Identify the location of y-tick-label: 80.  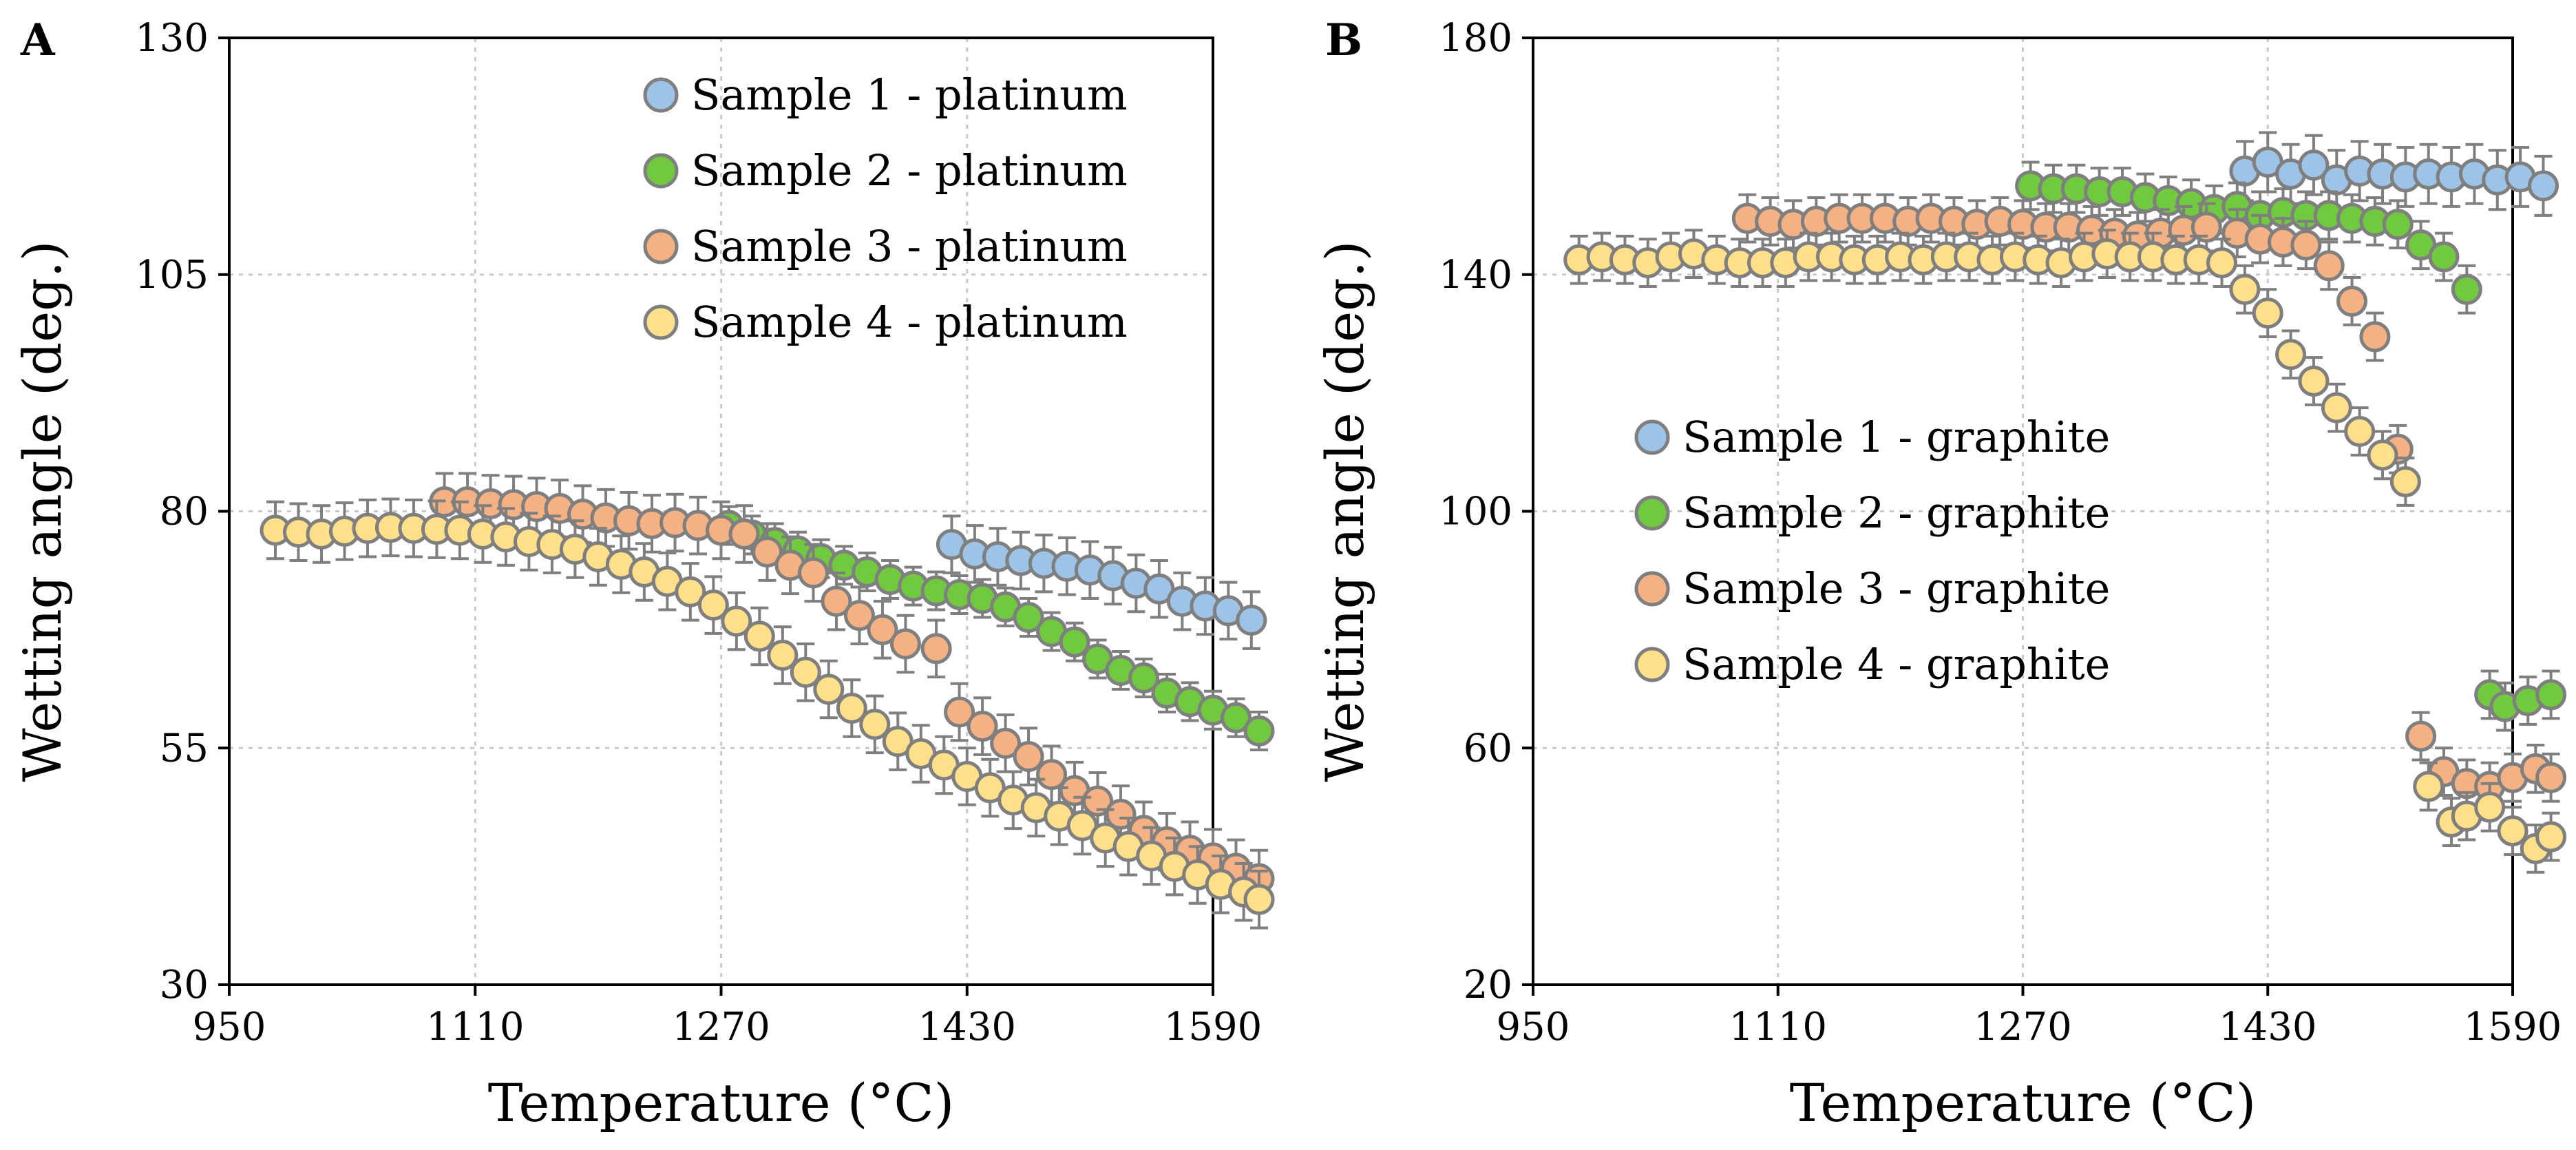
(185, 512).